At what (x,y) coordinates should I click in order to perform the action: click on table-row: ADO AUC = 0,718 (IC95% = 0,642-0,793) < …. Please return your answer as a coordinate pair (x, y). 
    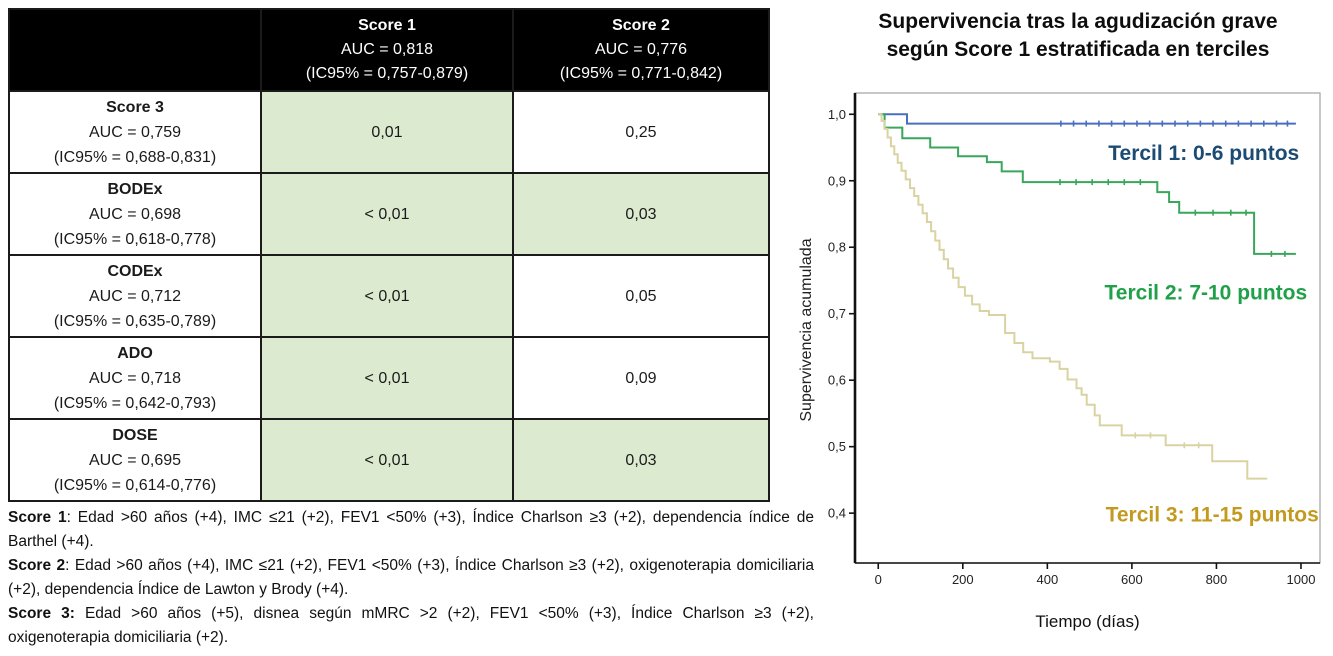
    Looking at the image, I should click on (389, 378).